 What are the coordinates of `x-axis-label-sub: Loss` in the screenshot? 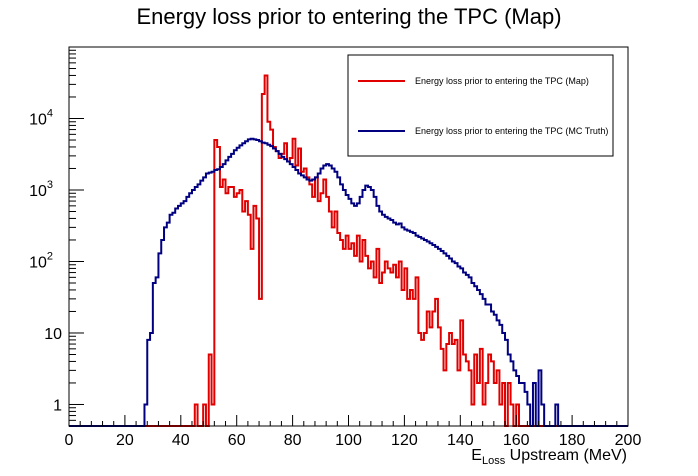 It's located at (494, 461).